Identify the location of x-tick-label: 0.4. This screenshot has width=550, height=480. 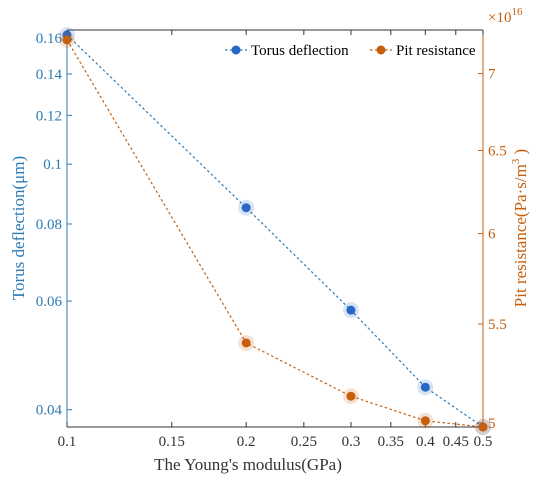
(425, 442).